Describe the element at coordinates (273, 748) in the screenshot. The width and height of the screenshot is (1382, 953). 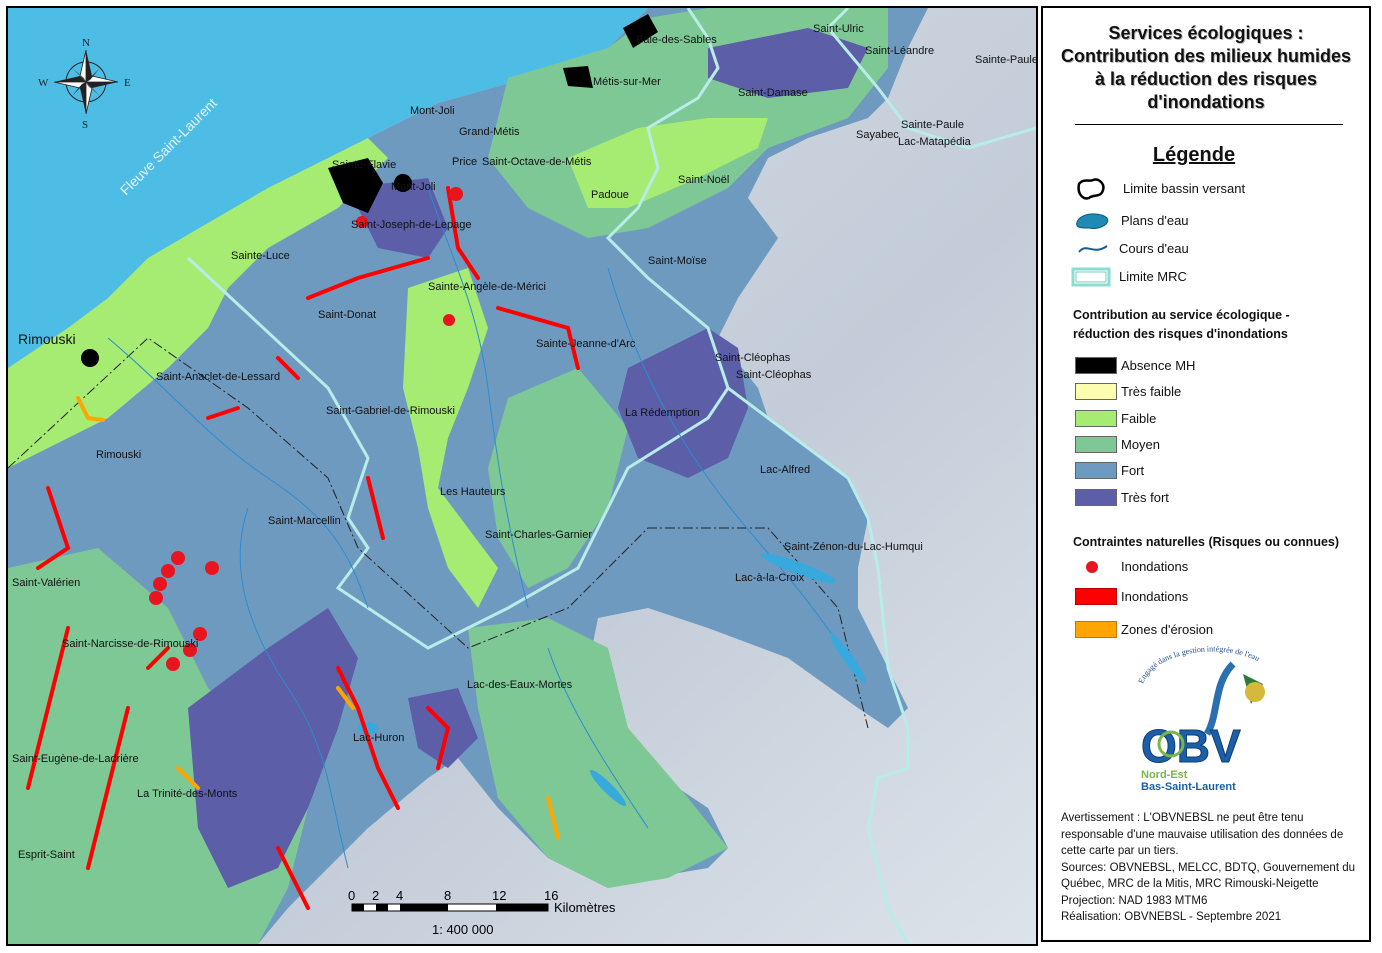
I see `tres-fort-zone-south` at that location.